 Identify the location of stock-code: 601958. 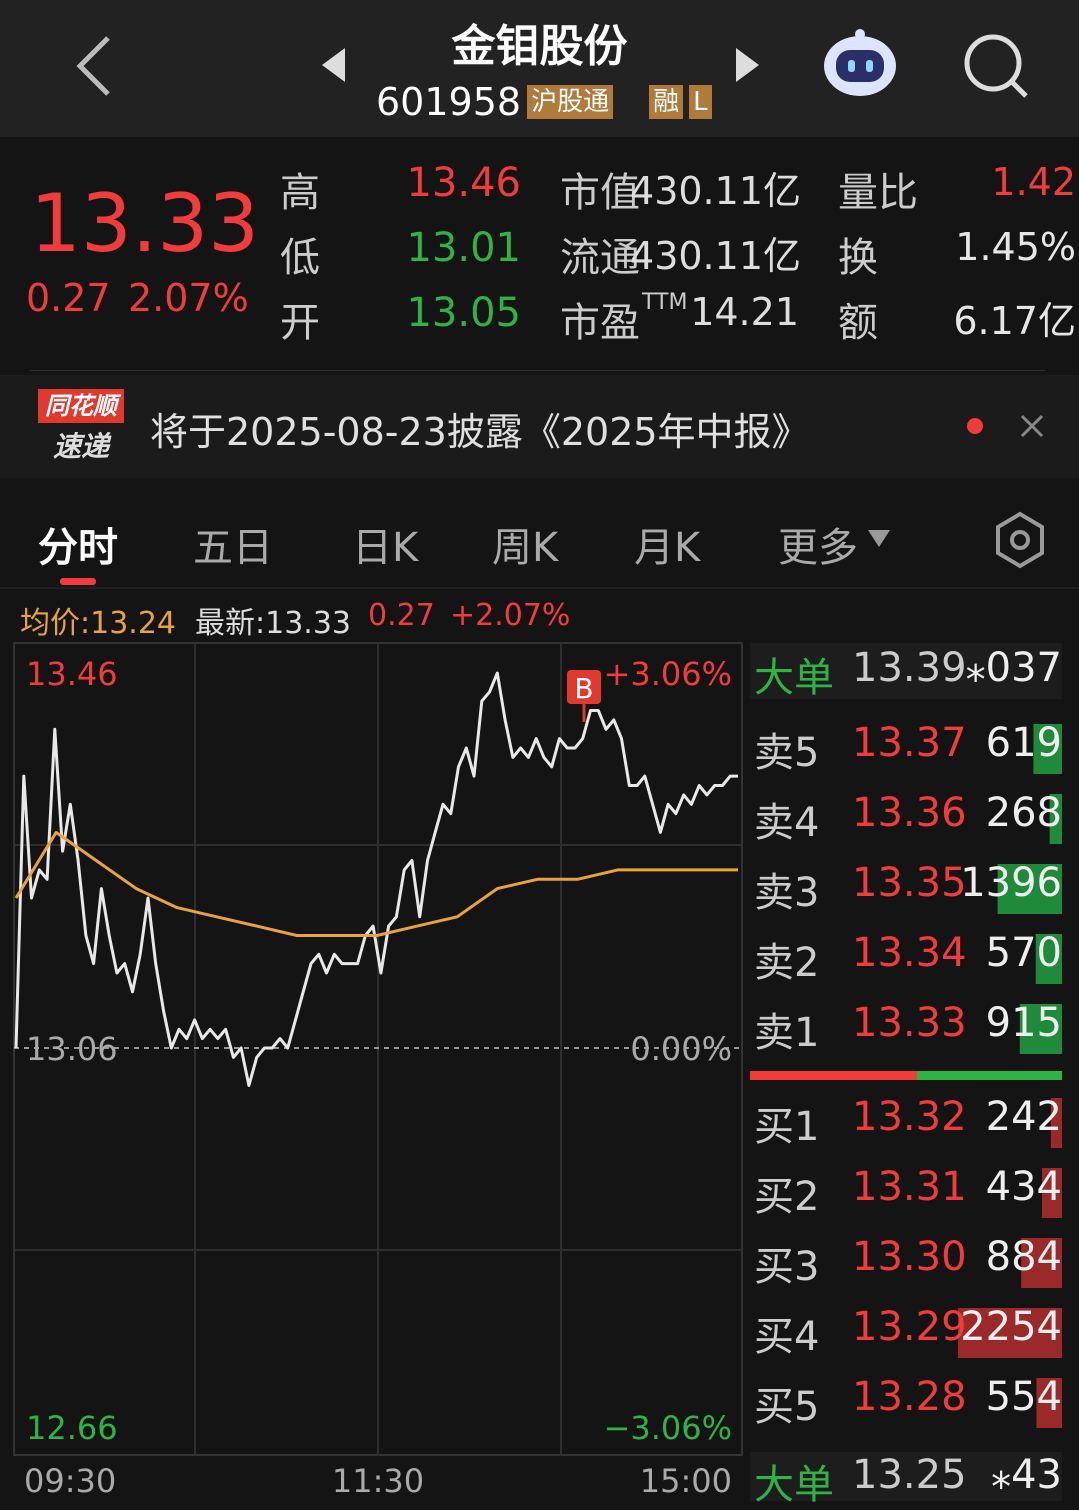
(449, 102).